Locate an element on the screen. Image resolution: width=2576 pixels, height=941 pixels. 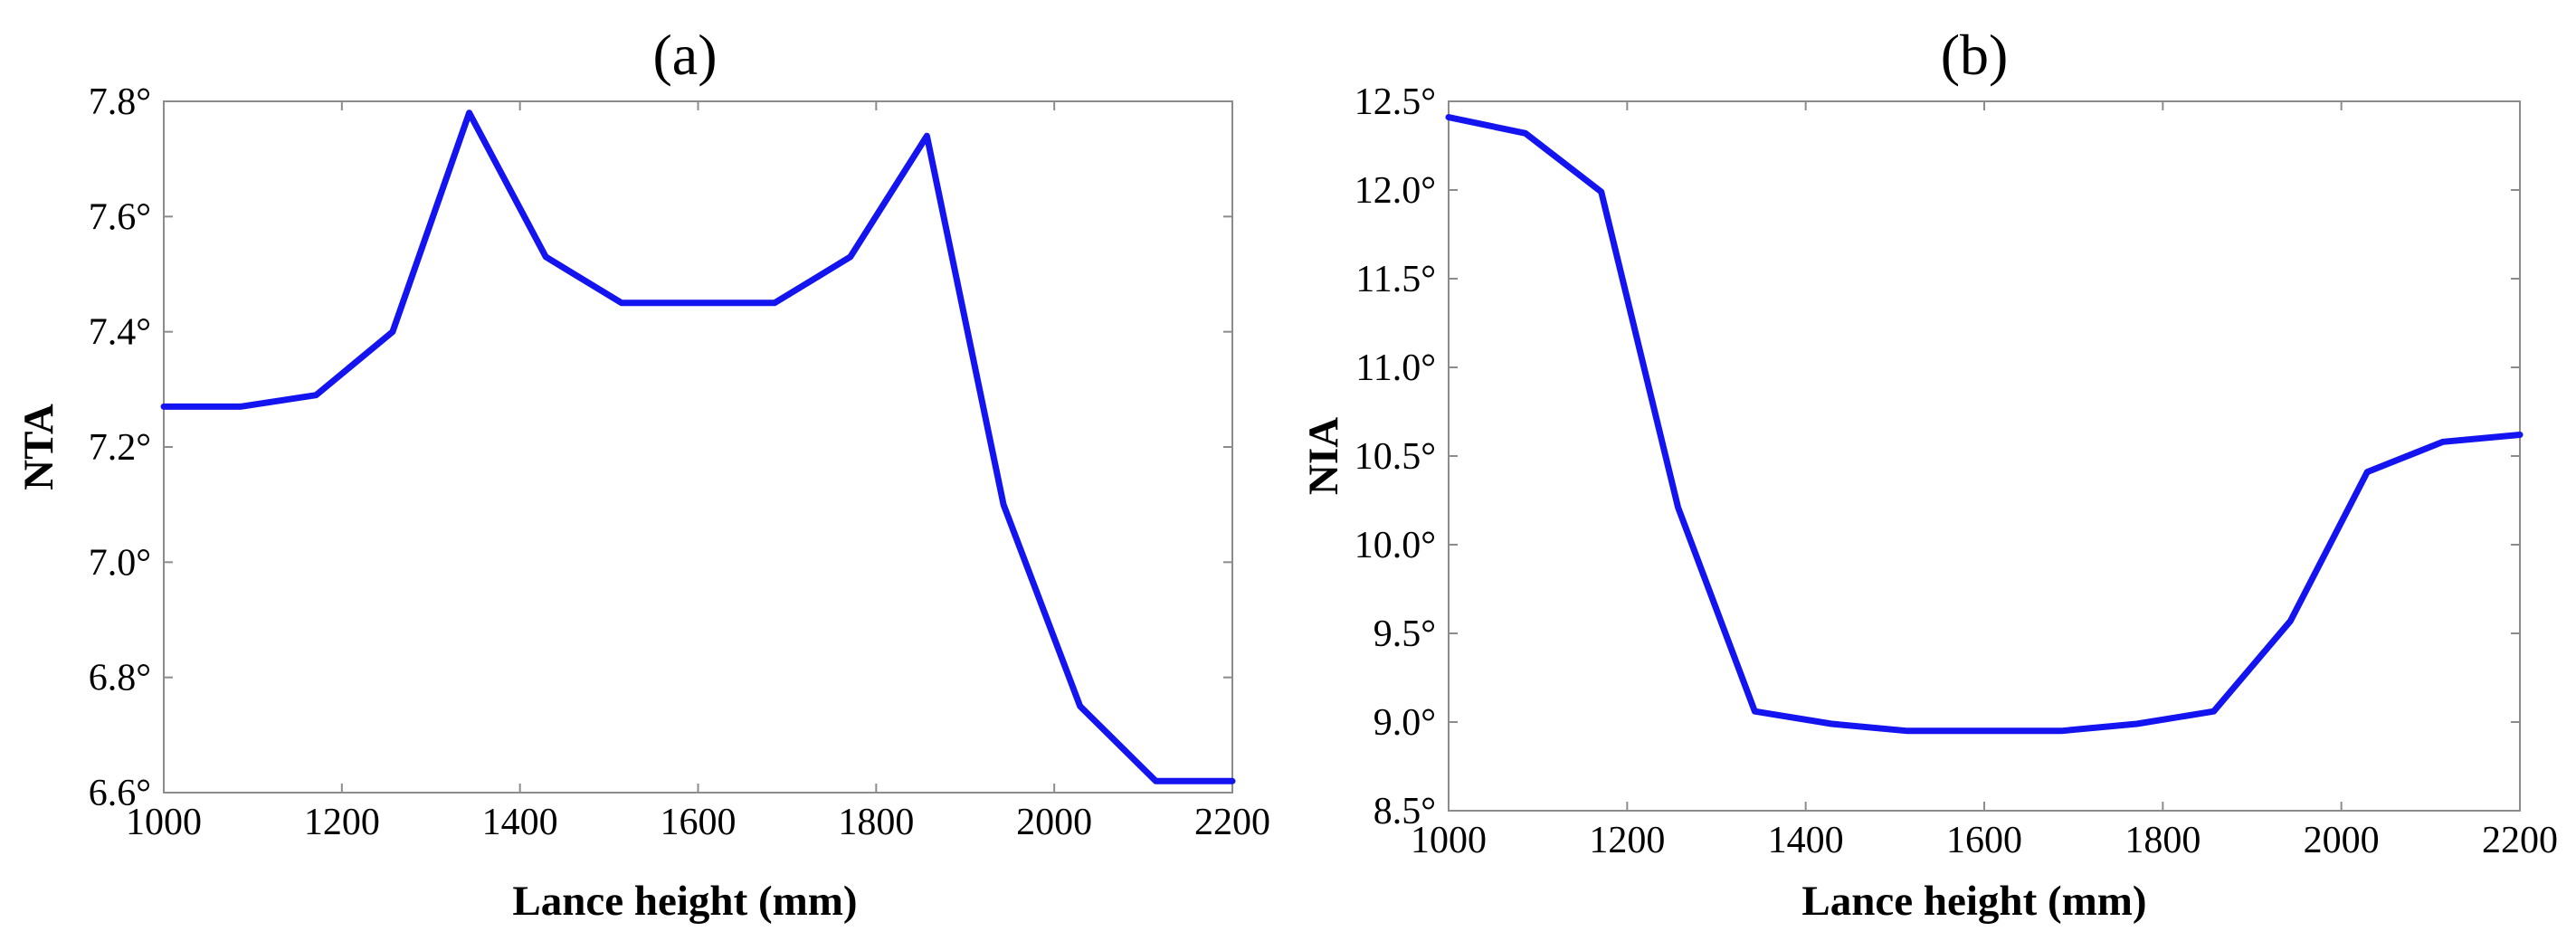
panel-b-x-tick-label: 1600 is located at coordinates (1984, 840).